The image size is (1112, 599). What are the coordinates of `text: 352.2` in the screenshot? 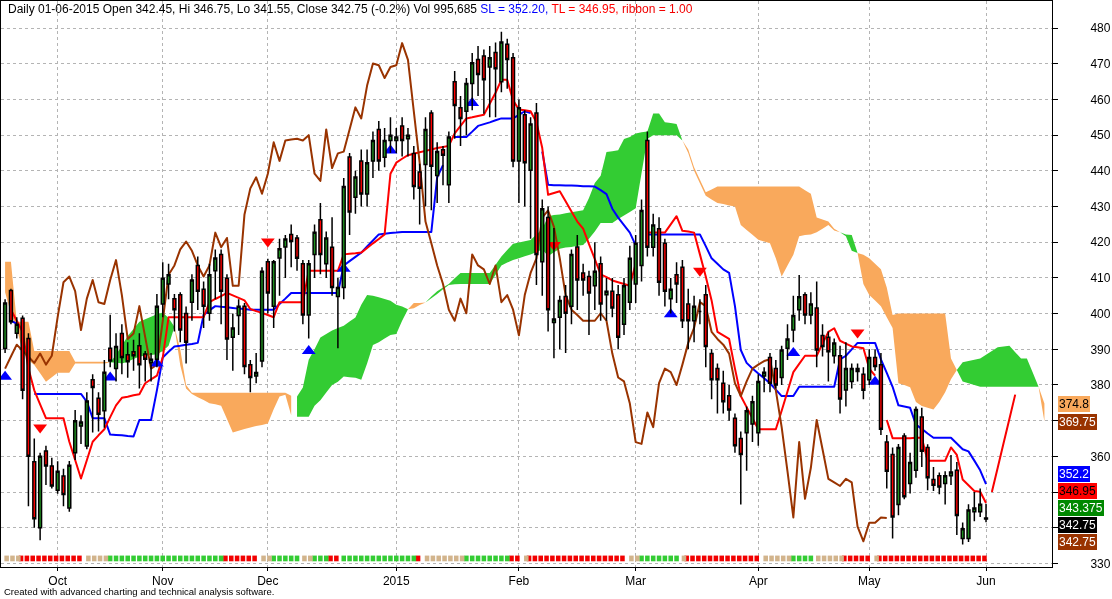 It's located at (1074, 474).